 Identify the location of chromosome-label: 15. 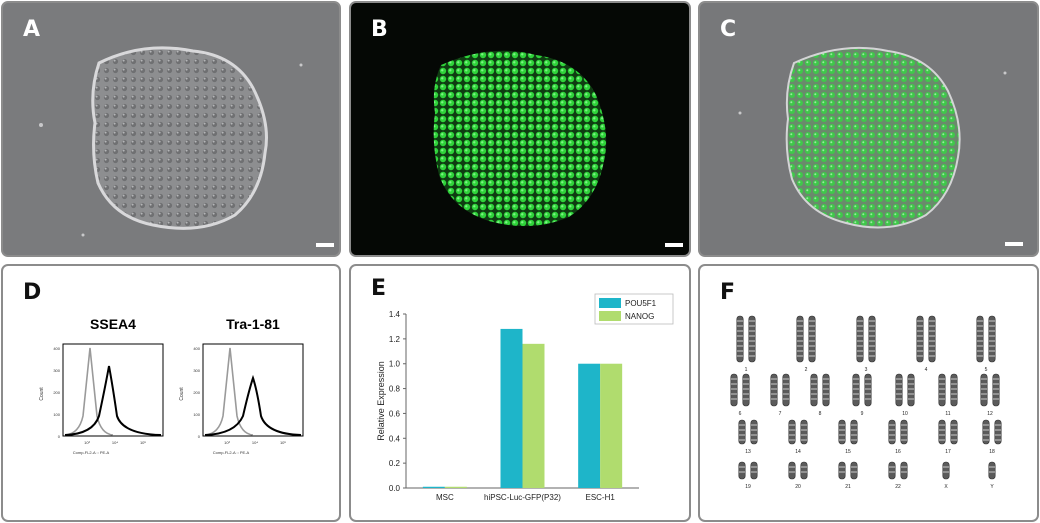
(848, 452).